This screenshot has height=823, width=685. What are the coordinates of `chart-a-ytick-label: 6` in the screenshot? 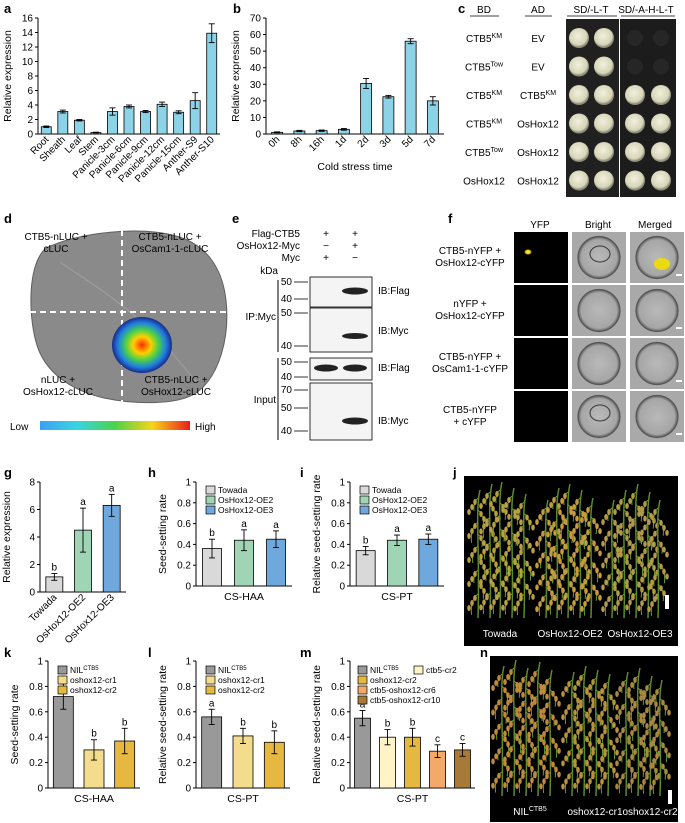 It's located at (30, 91).